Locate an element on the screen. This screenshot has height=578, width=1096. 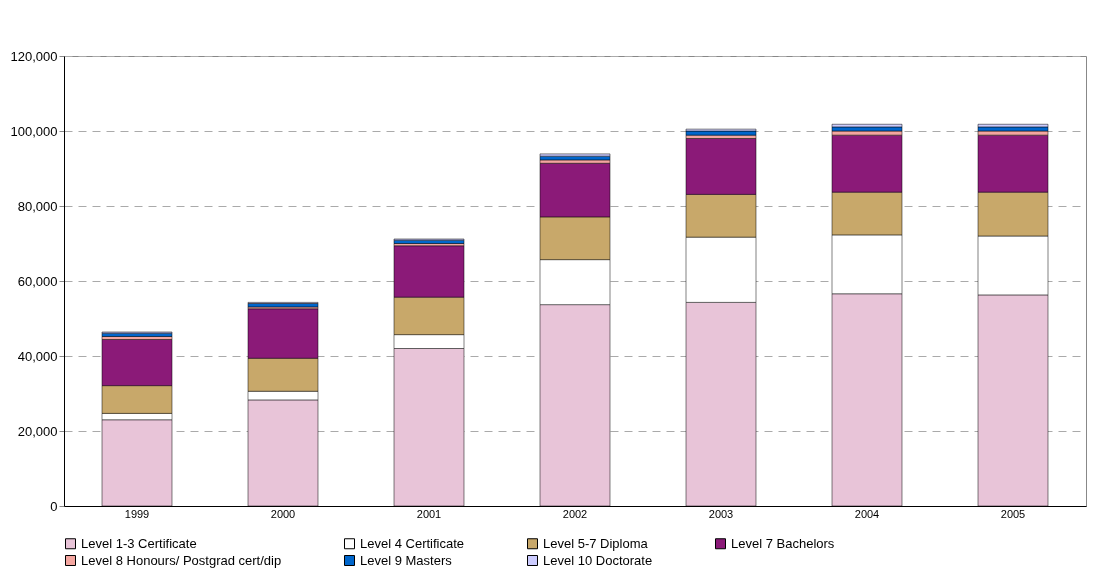
legend-label: Level 4 Certificate is located at coordinates (412, 543).